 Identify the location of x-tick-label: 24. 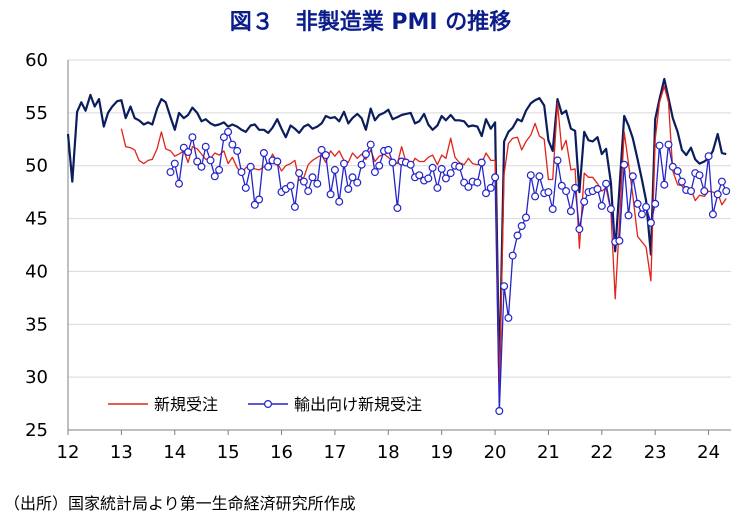
(708, 452).